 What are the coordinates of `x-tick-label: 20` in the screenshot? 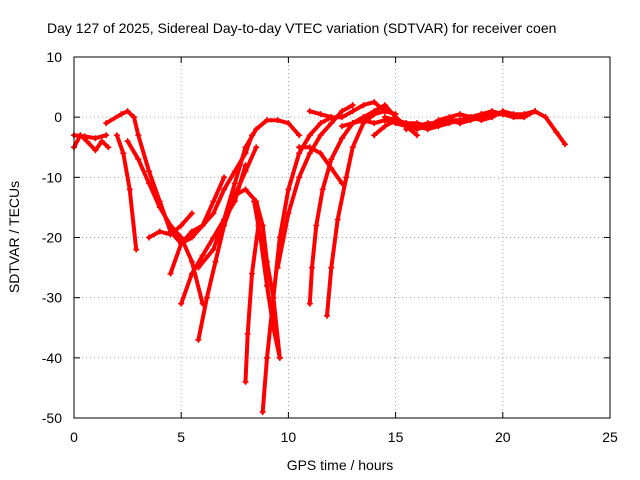 It's located at (503, 437).